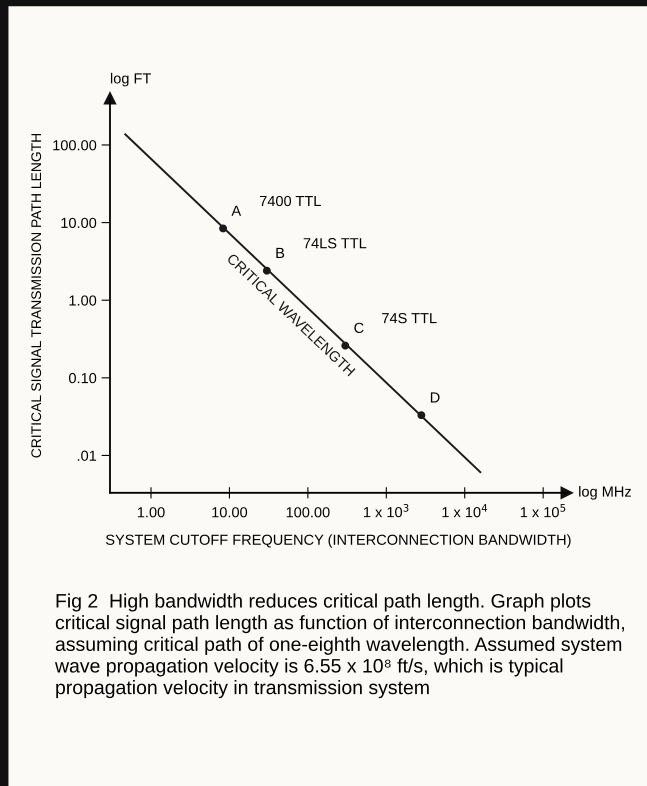  What do you see at coordinates (605, 493) in the screenshot?
I see `text: log MHz` at bounding box center [605, 493].